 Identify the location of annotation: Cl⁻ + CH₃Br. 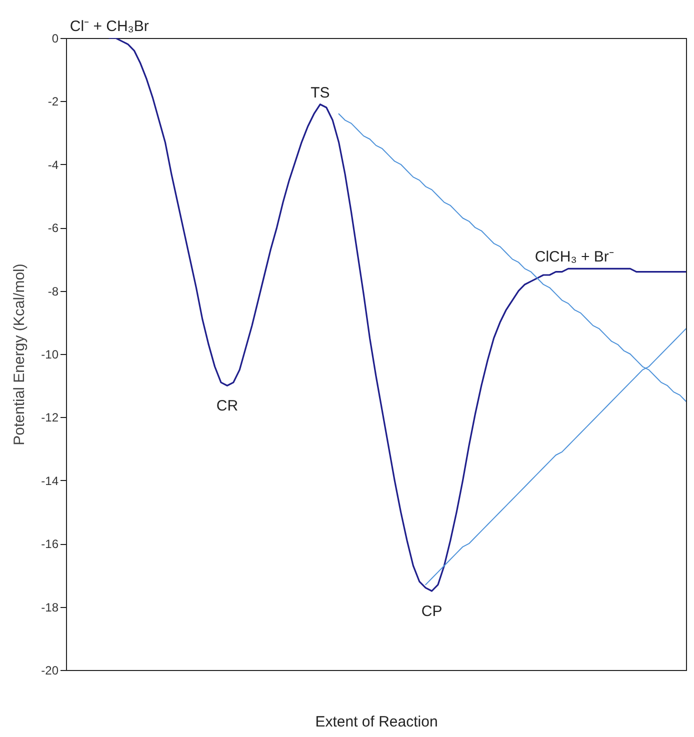
(109, 26).